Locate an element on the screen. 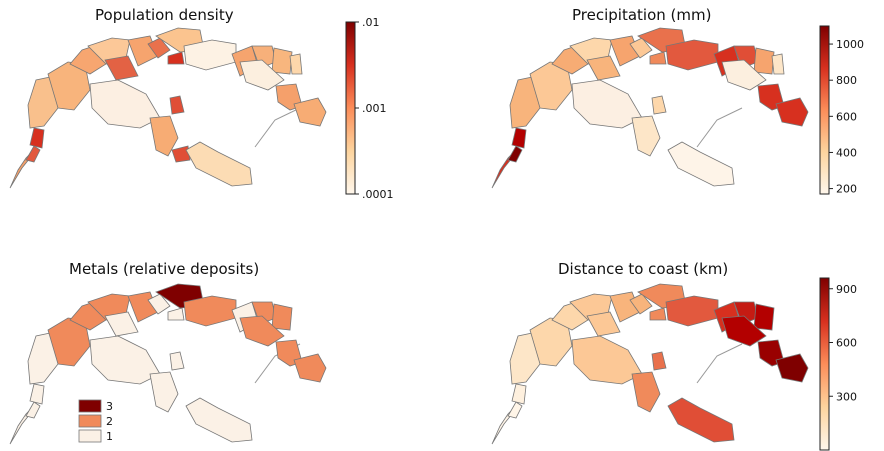 Image resolution: width=884 pixels, height=451 pixels. colorbar-tick-label: .001 is located at coordinates (374, 108).